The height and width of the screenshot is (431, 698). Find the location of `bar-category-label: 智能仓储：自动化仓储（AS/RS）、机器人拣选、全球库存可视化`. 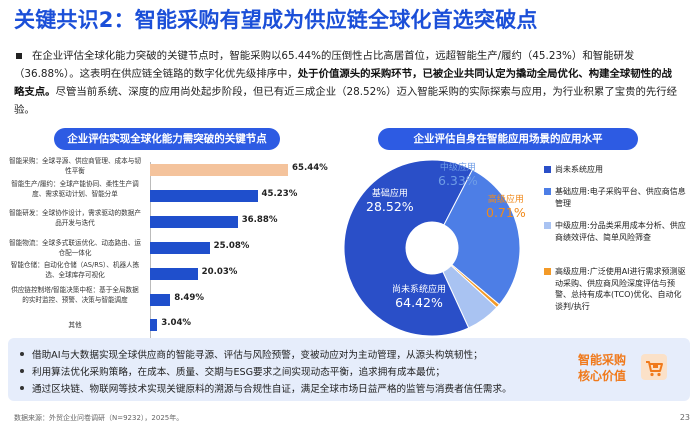

bar-category-label: 智能仓储：自动化仓储（AS/RS）、机器人拣选、全球库存可视化 is located at coordinates (75, 270).